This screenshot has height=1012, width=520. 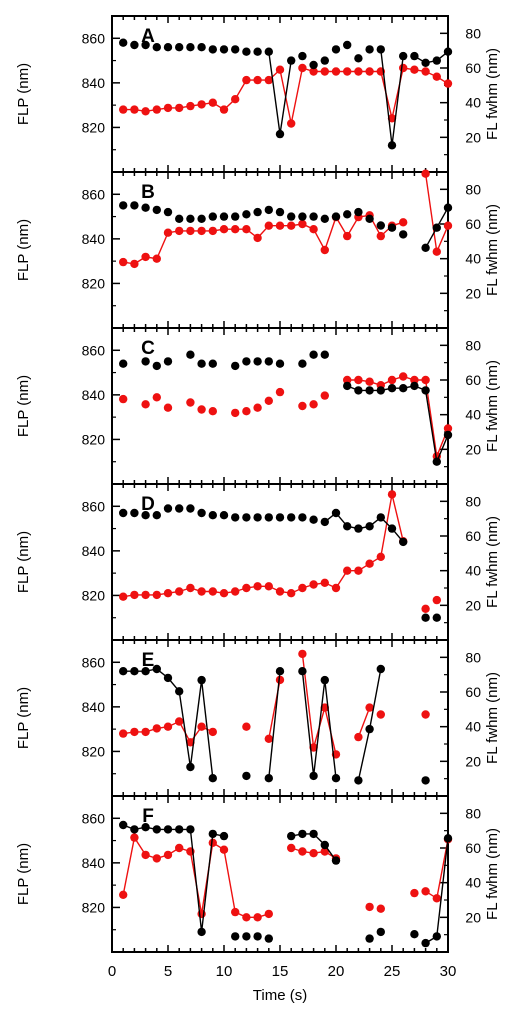 What do you see at coordinates (168, 971) in the screenshot?
I see `x-tick-label: 5` at bounding box center [168, 971].